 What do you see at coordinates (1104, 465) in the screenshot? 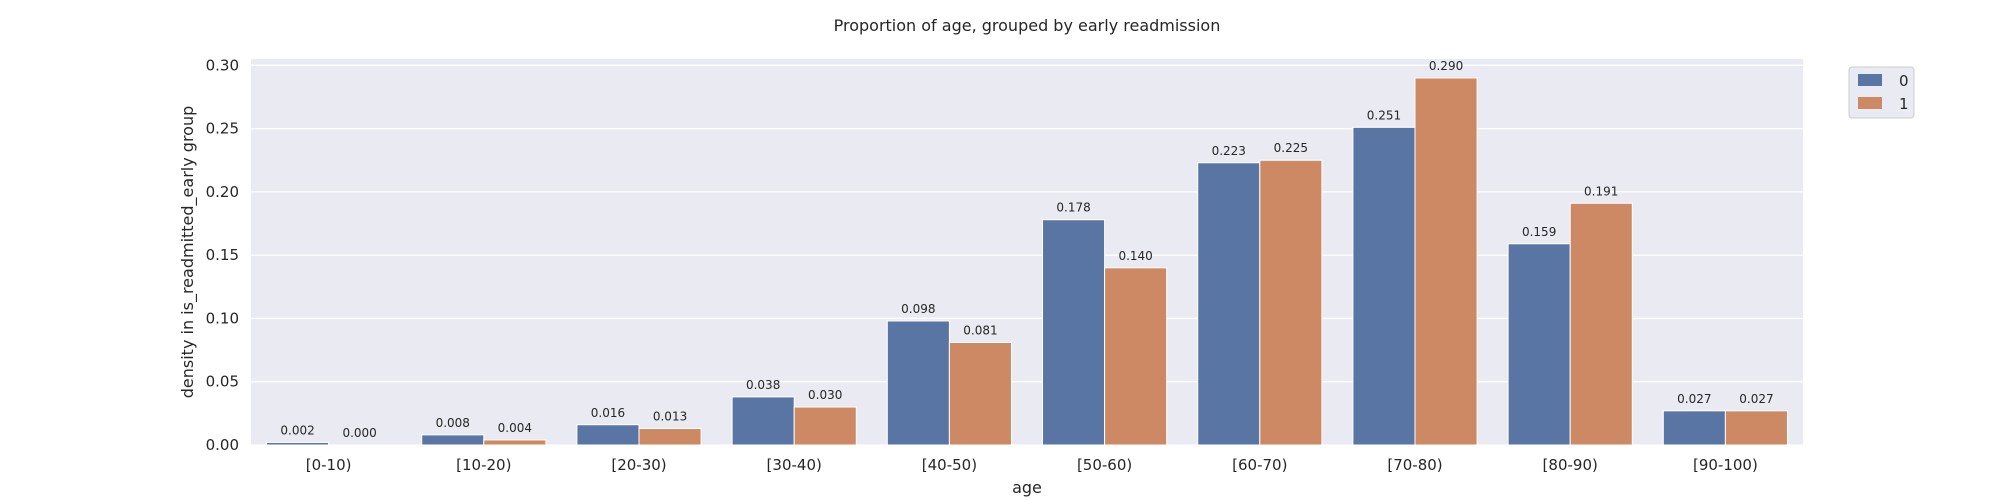
I see `x-tick-label: [50-60)` at bounding box center [1104, 465].